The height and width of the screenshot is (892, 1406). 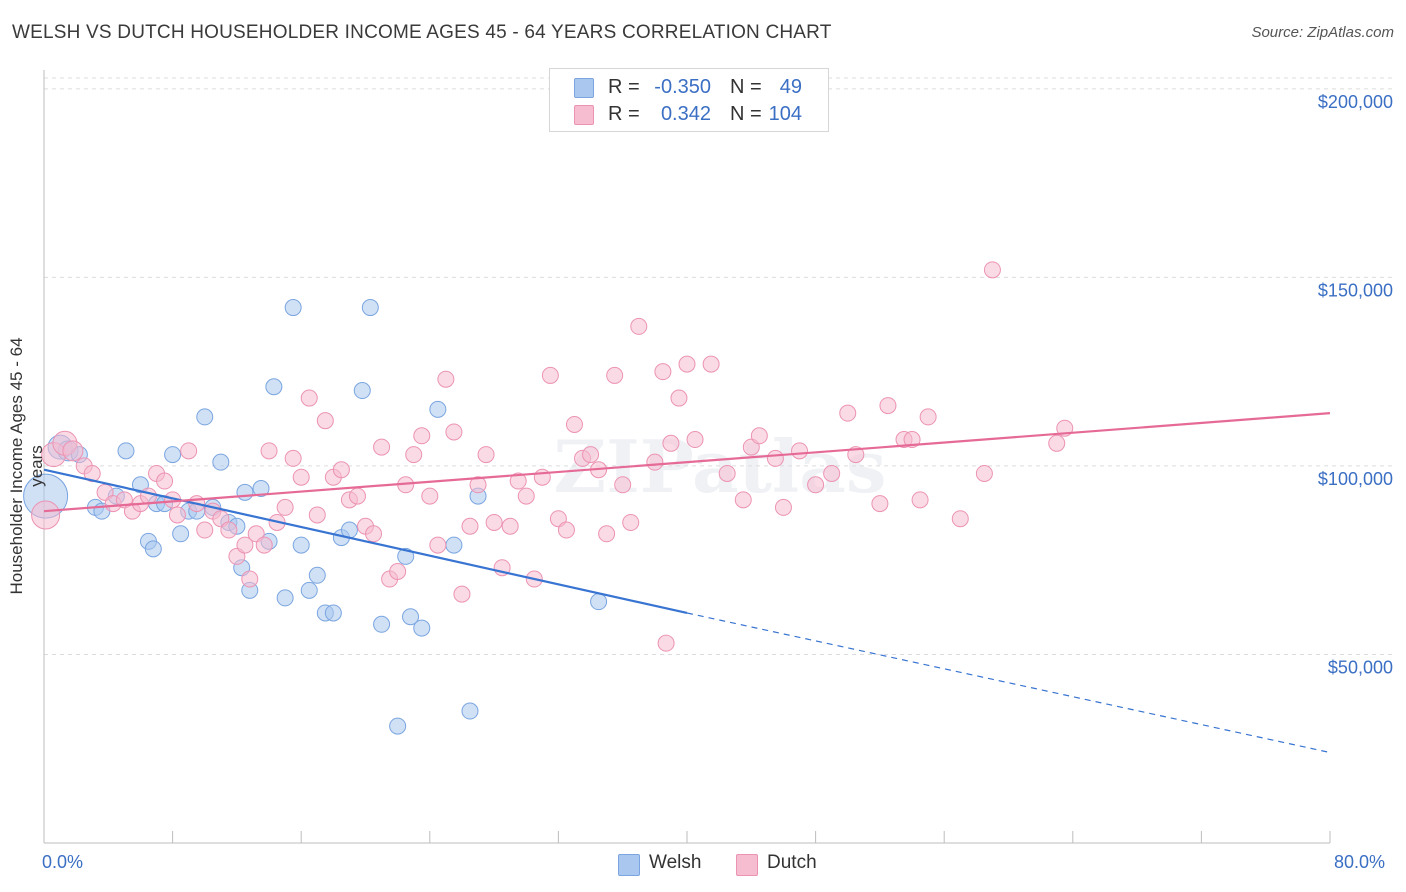 I want to click on welsh-r-label: R =, so click(x=624, y=87).